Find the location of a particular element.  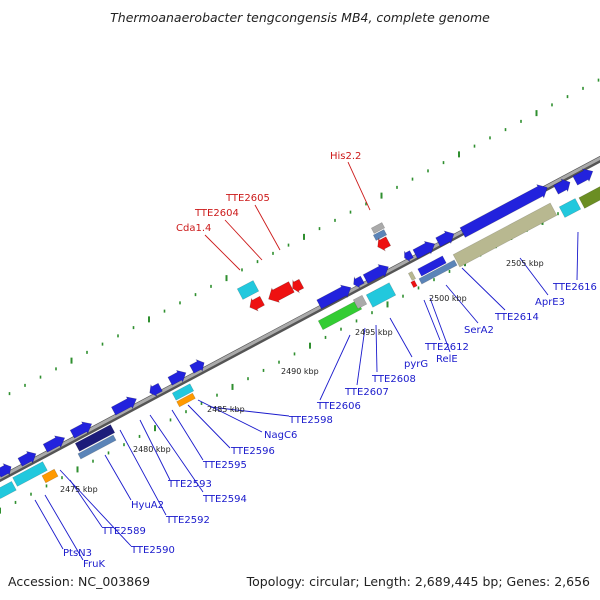

gene-label: SerA2 is located at coordinates (479, 330).